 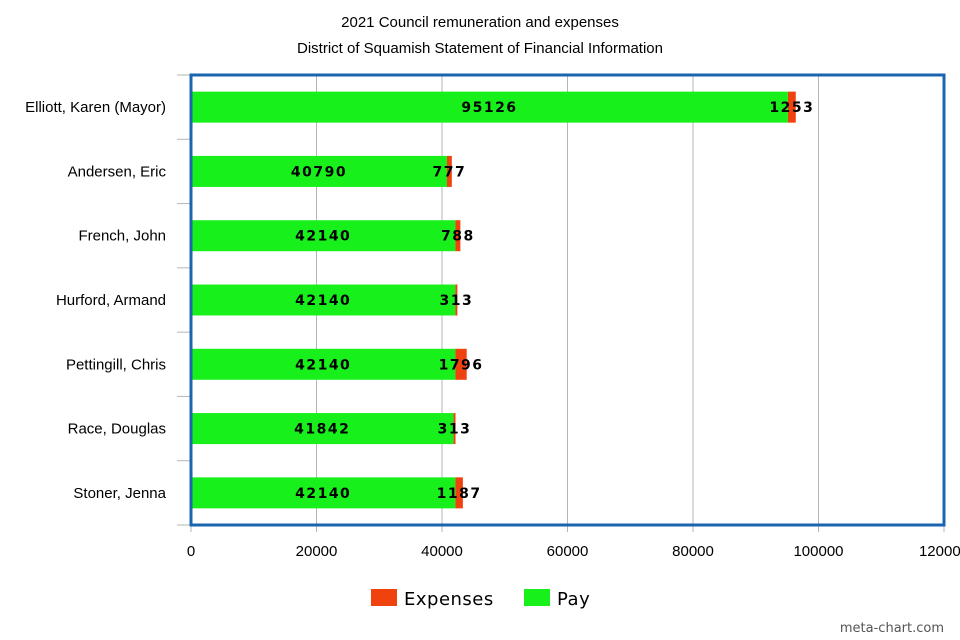 I want to click on data-label-expenses: 788, so click(x=458, y=237).